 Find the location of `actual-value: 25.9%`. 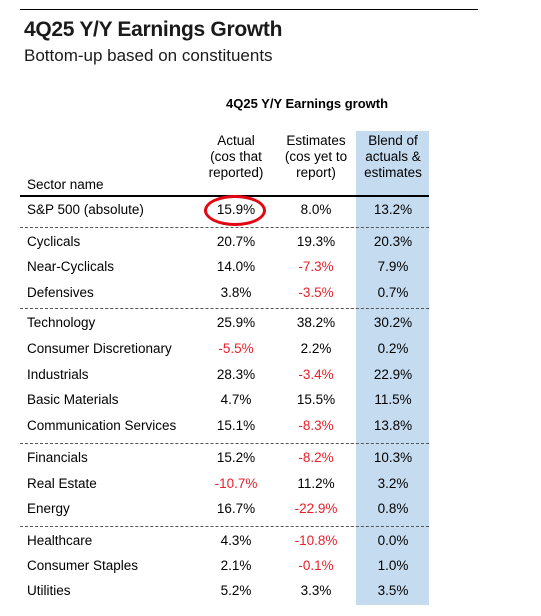

actual-value: 25.9% is located at coordinates (236, 322).